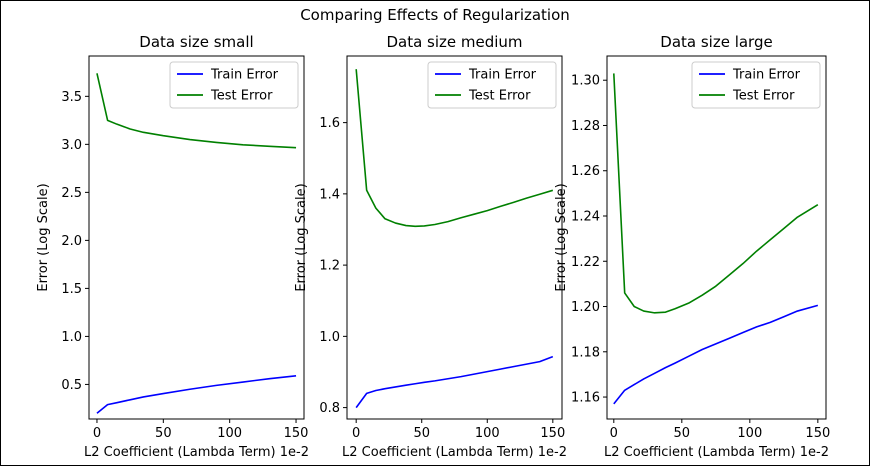 This screenshot has width=870, height=466. Describe the element at coordinates (585, 81) in the screenshot. I see `y-tick-label: 1.30` at that location.